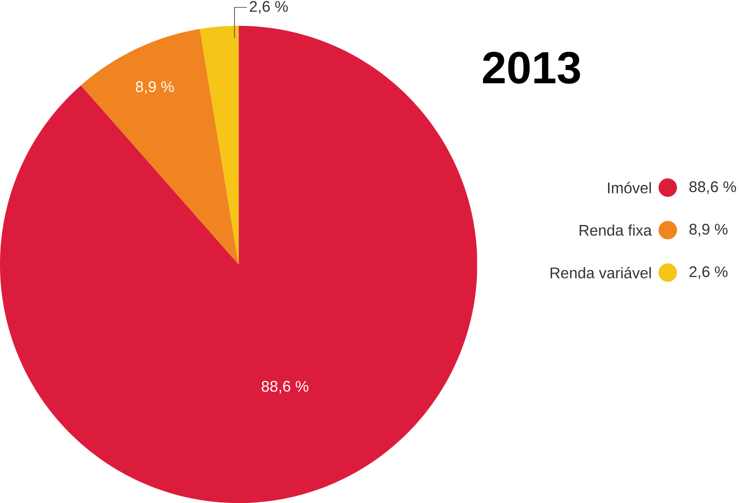 The height and width of the screenshot is (503, 740). What do you see at coordinates (616, 230) in the screenshot?
I see `legend-label: Renda fixa` at bounding box center [616, 230].